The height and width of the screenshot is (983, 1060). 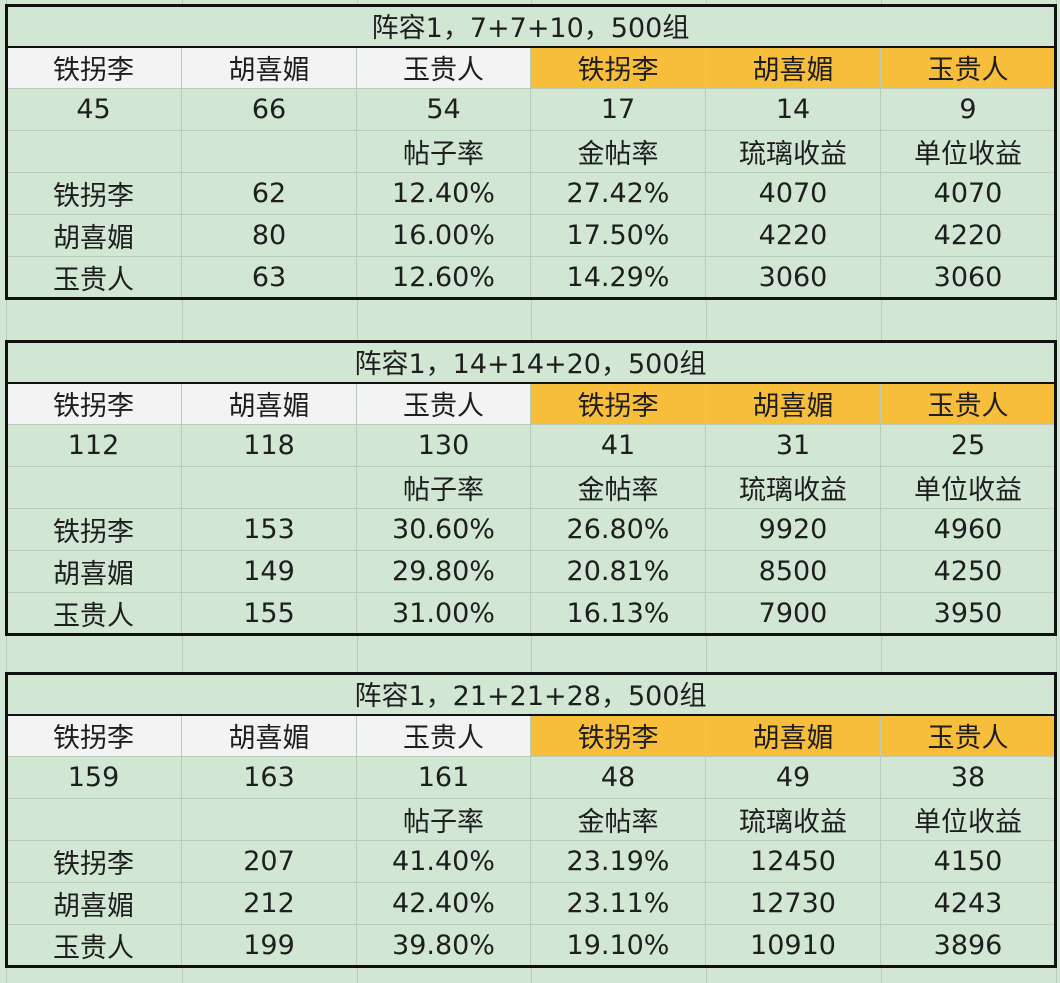 I want to click on data-cell: 12450, so click(x=793, y=862).